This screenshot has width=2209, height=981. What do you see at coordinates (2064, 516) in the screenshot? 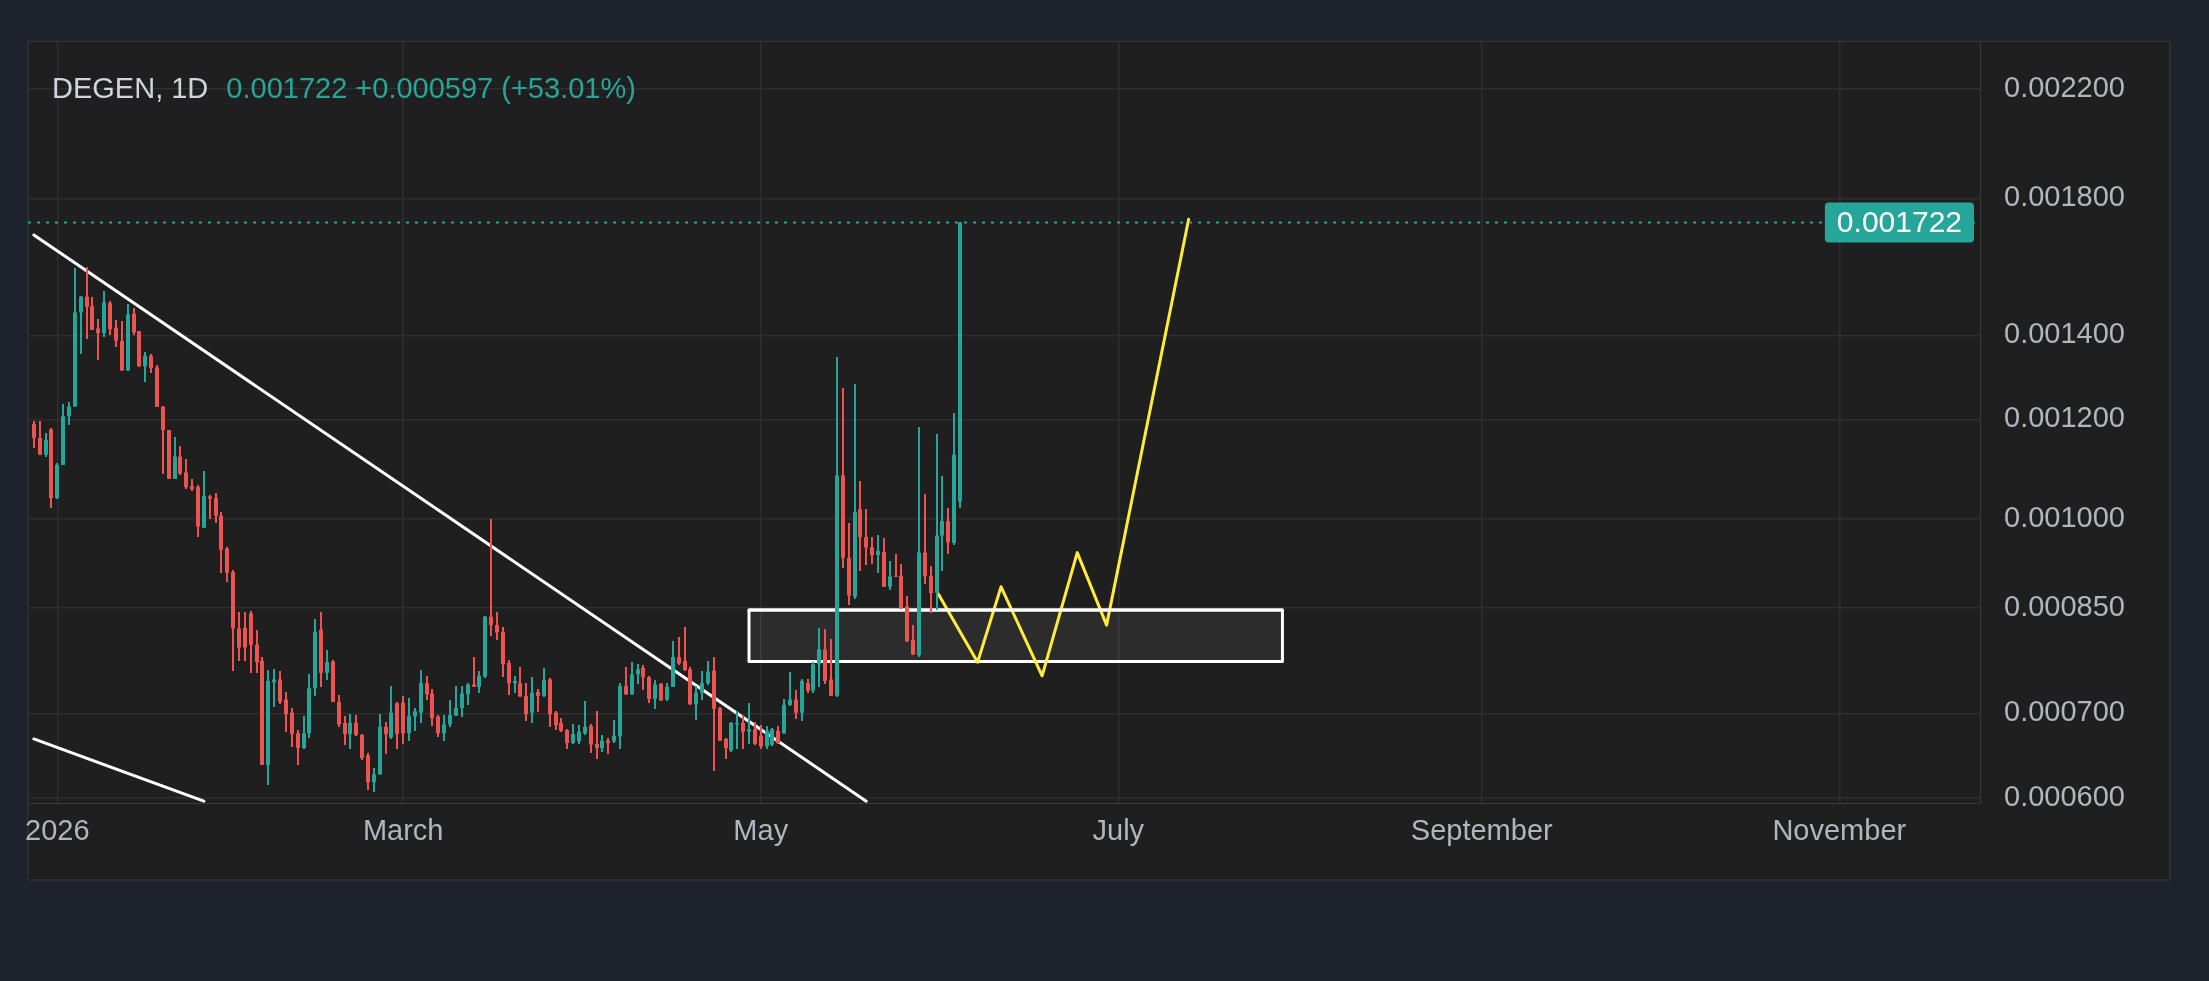
I see `y-tick-label: 0.001000` at bounding box center [2064, 516].